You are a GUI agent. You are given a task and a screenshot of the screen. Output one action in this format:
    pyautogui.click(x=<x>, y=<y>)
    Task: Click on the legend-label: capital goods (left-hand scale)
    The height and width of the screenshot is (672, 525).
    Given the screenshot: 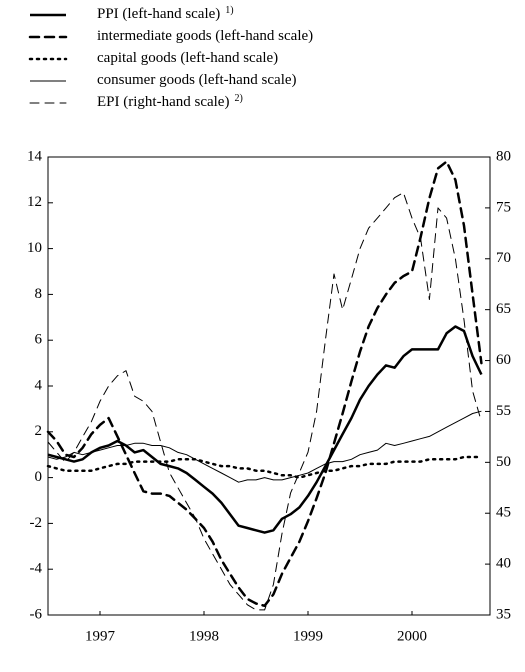 What is the action you would take?
    pyautogui.click(x=187, y=58)
    